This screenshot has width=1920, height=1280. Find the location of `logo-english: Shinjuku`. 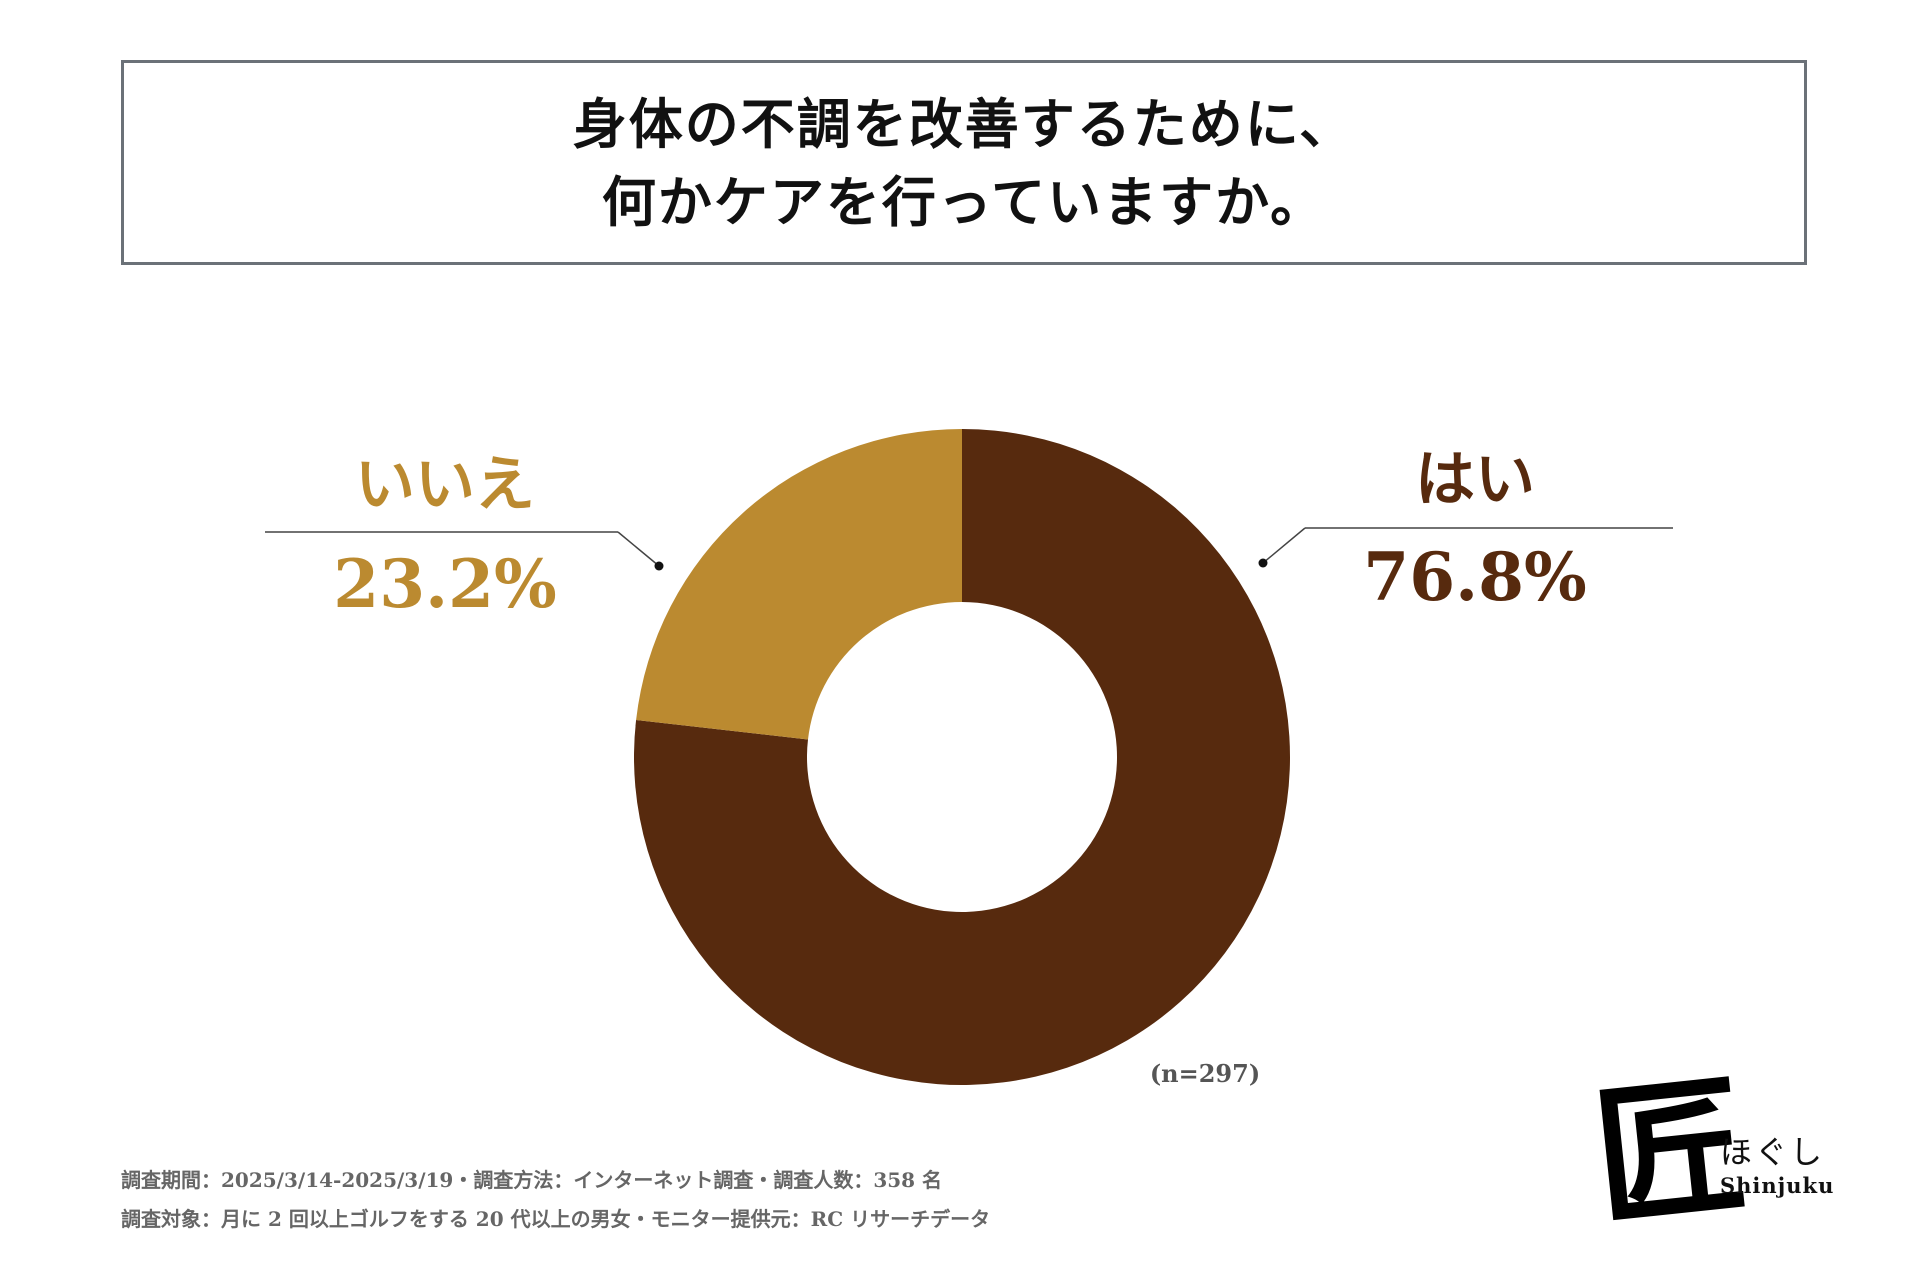

logo-english: Shinjuku is located at coordinates (1777, 1185).